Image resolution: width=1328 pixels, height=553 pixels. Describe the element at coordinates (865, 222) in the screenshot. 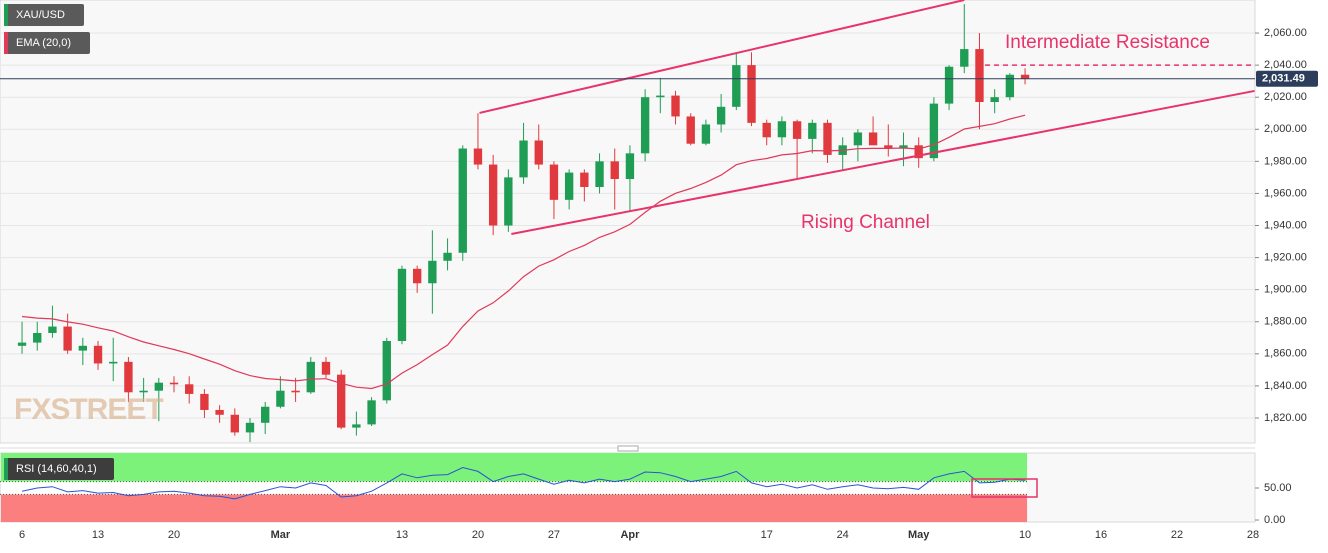

I see `channel-label: Rising Channel` at that location.